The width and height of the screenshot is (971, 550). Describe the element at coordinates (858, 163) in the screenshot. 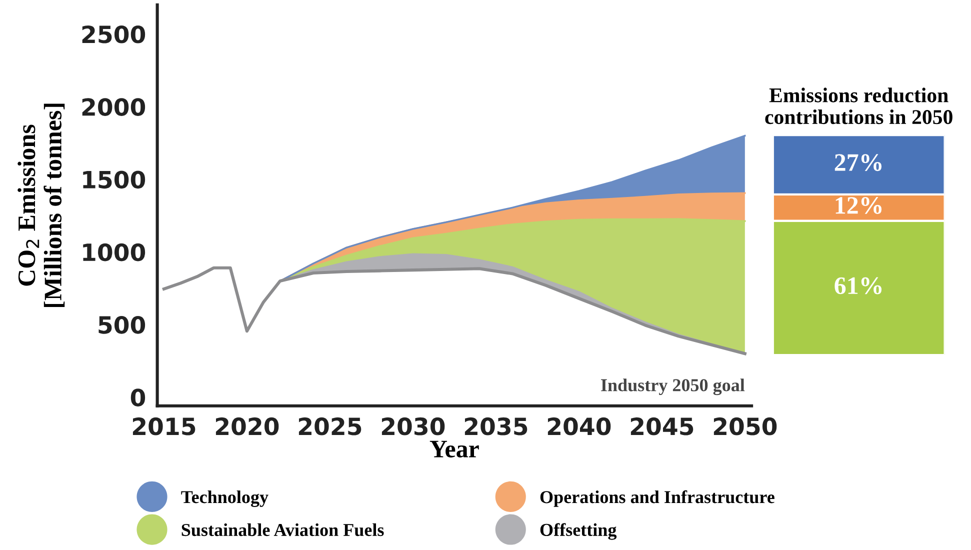

I see `data-label: 27%` at that location.